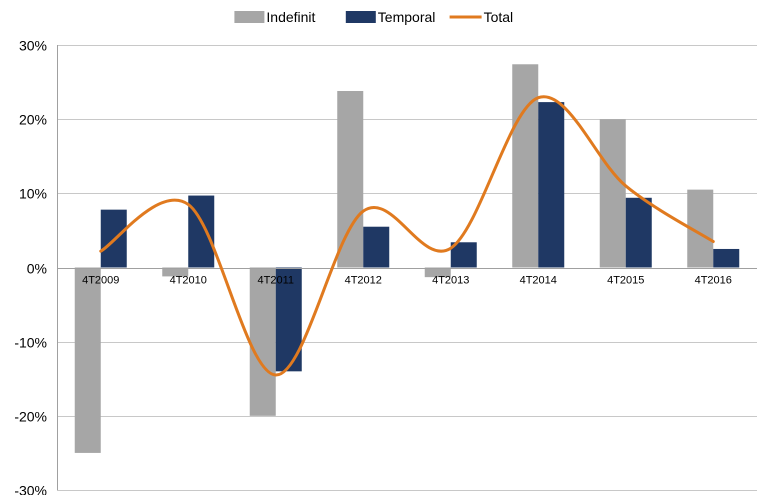 The height and width of the screenshot is (500, 757). What do you see at coordinates (407, 17) in the screenshot?
I see `legend-label-temporal: Temporal` at bounding box center [407, 17].